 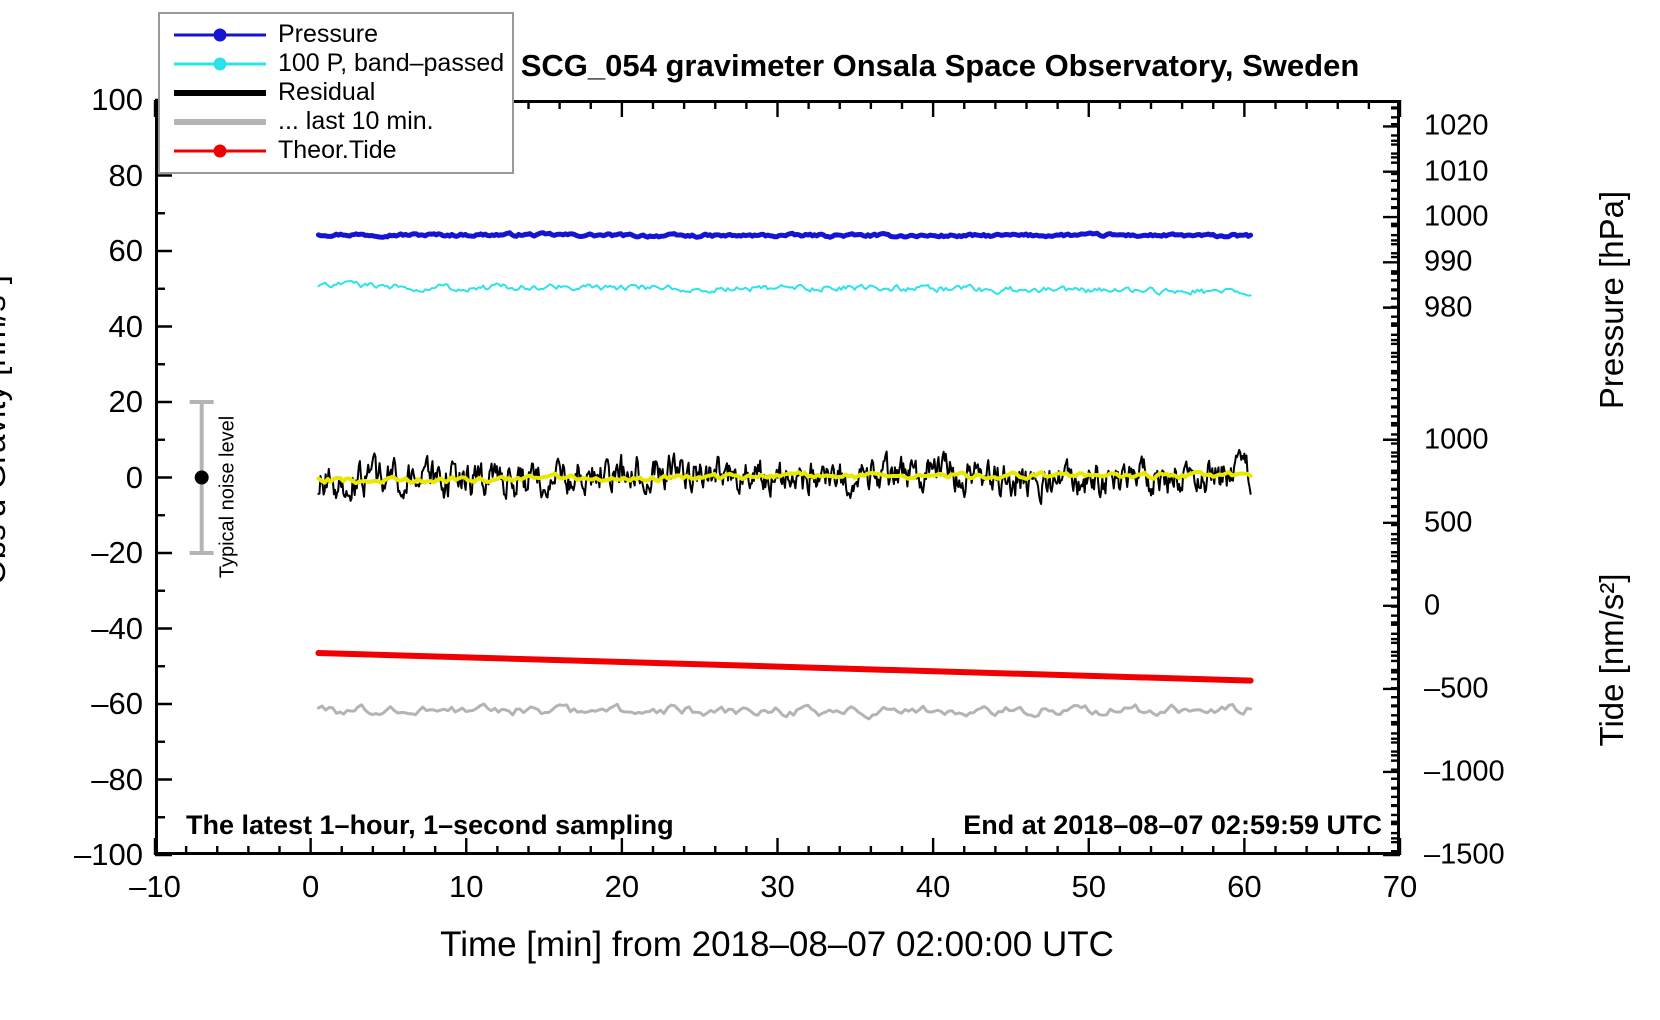 What do you see at coordinates (1464, 854) in the screenshot?
I see `right-tick-label: –1500` at bounding box center [1464, 854].